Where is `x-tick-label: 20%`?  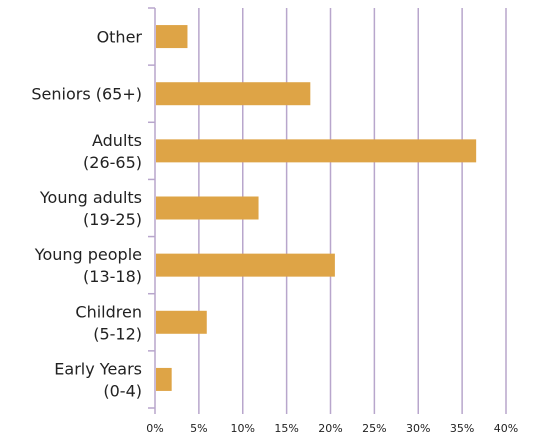
x-tick-label: 20% is located at coordinates (330, 428).